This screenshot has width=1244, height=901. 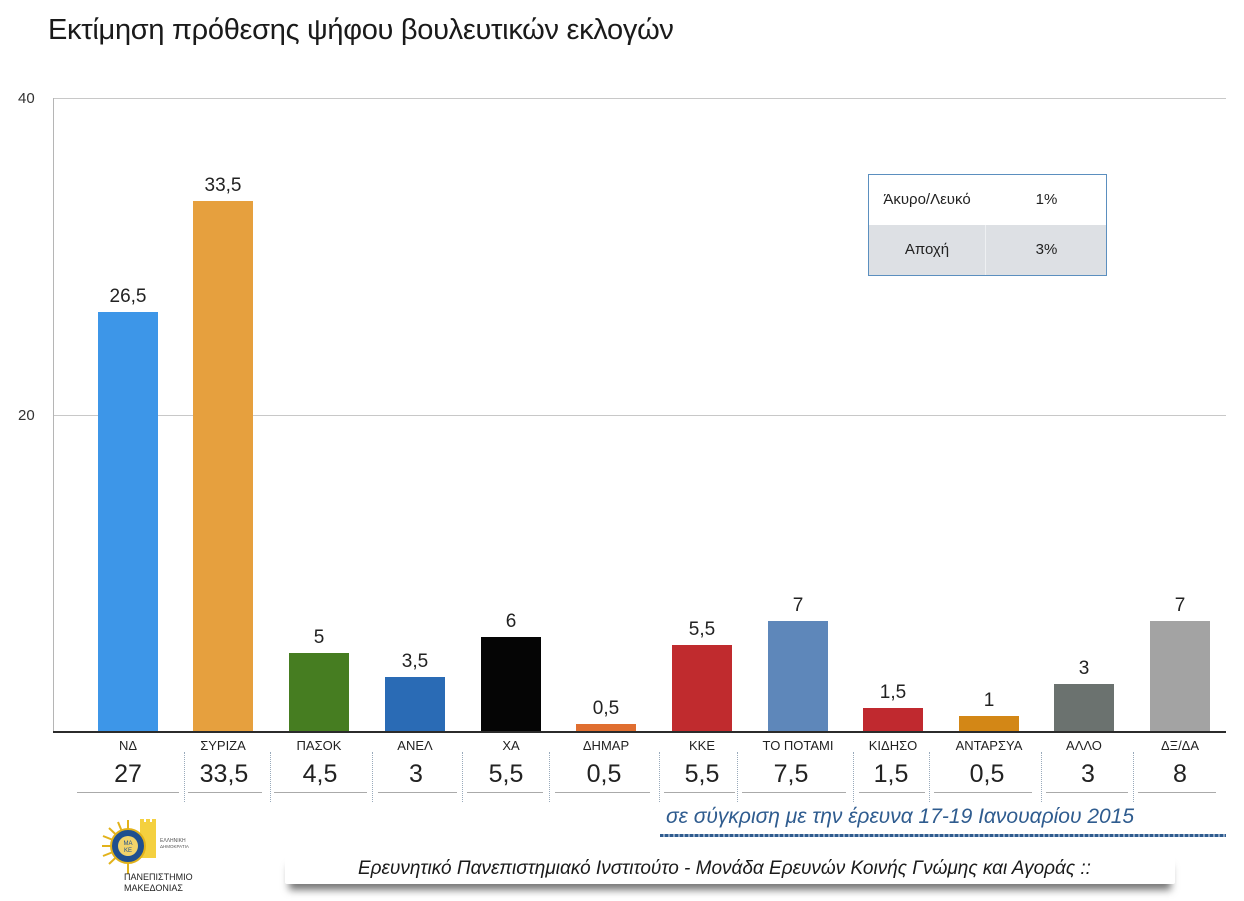 What do you see at coordinates (223, 745) in the screenshot?
I see `category-label: ΣΥΡΙΖΑ` at bounding box center [223, 745].